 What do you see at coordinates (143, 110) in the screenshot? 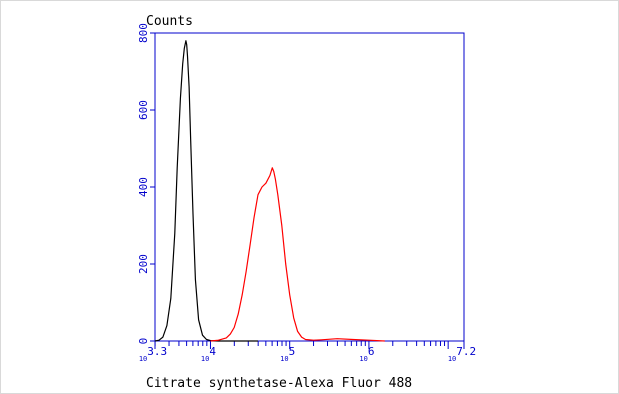
I see `y-tick-label: 600` at bounding box center [143, 110].